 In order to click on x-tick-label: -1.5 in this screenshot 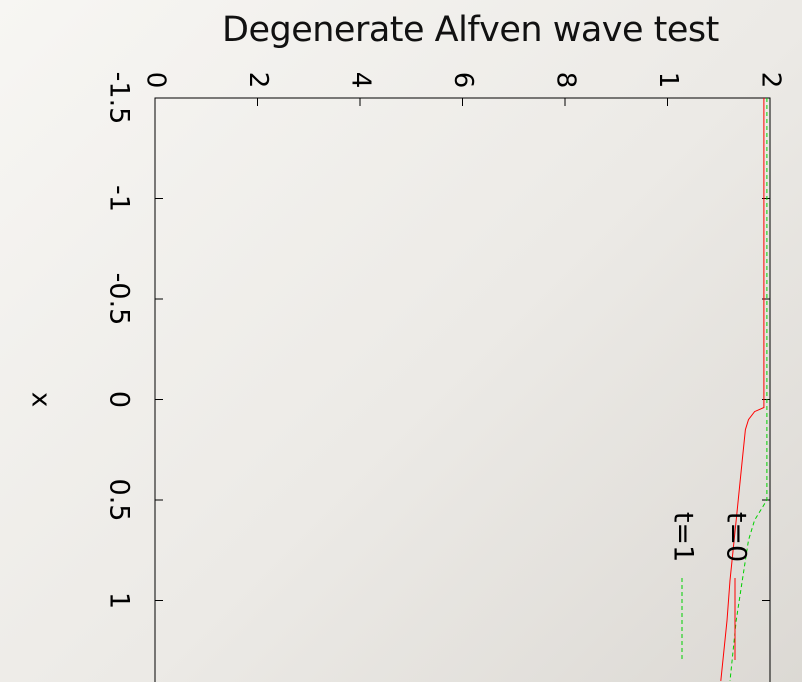, I will do `click(119, 98)`.